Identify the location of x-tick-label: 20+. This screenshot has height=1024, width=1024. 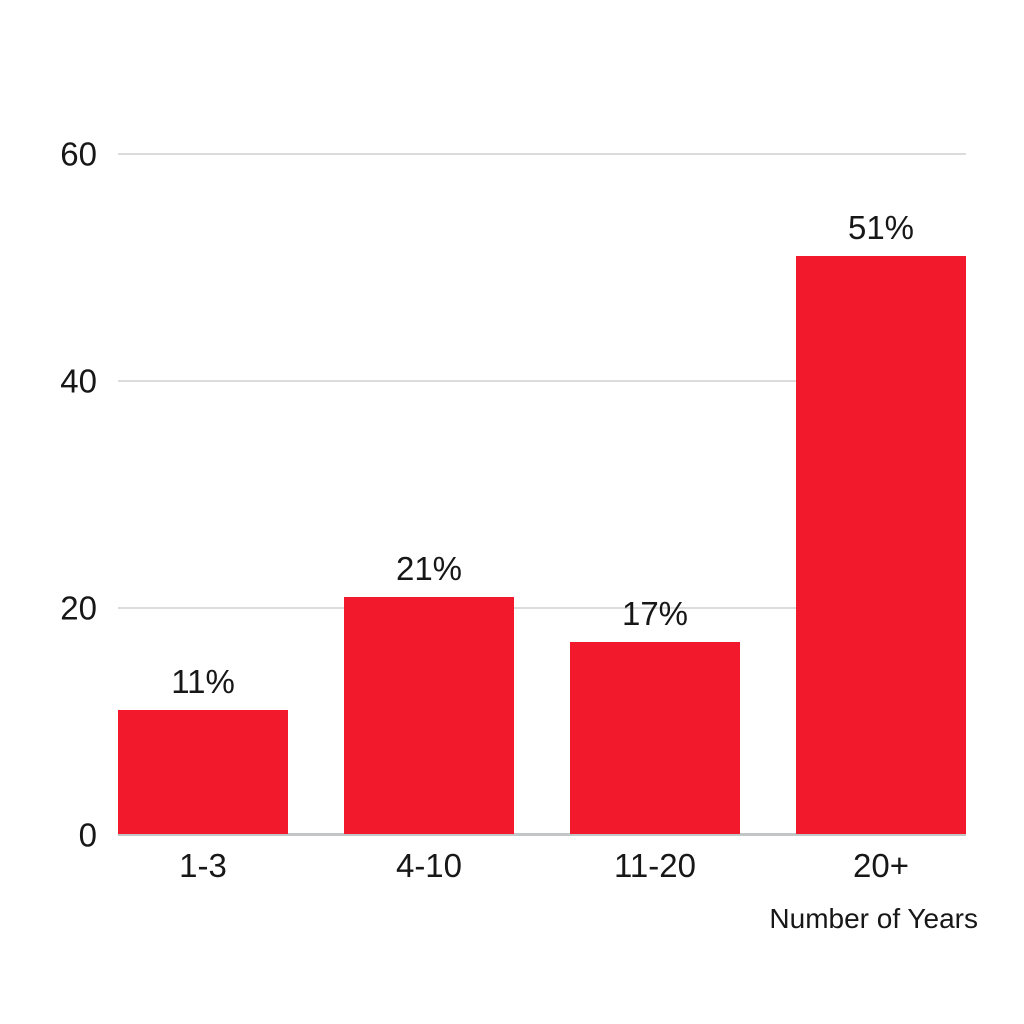
(881, 865).